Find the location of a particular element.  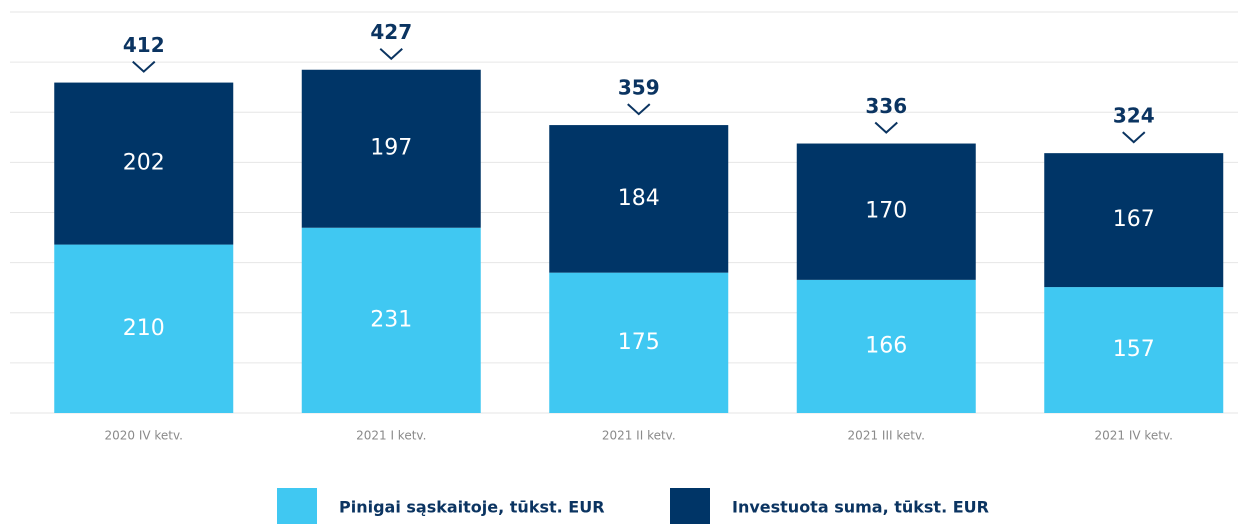

value-label: 167 is located at coordinates (1134, 219).